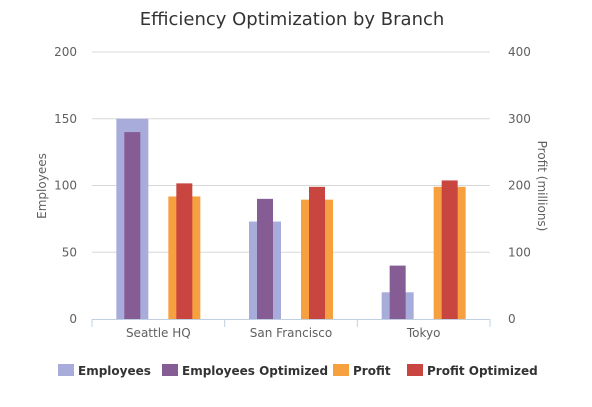 The image size is (592, 407). What do you see at coordinates (519, 119) in the screenshot?
I see `right-tick-label: 300` at bounding box center [519, 119].